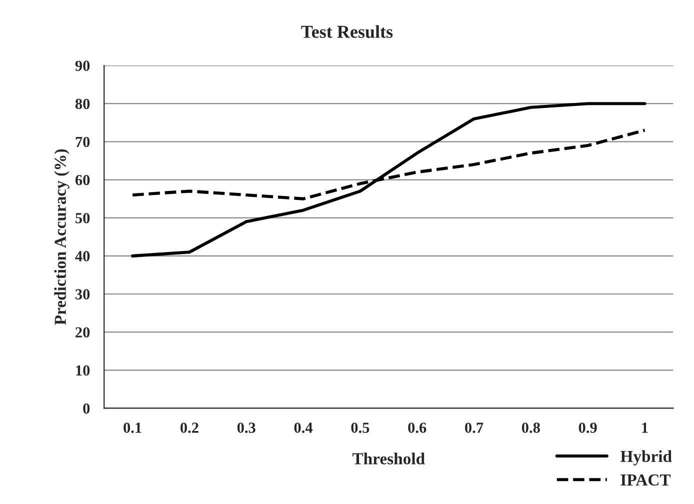  I want to click on x-tick-label: 0.4, so click(303, 427).